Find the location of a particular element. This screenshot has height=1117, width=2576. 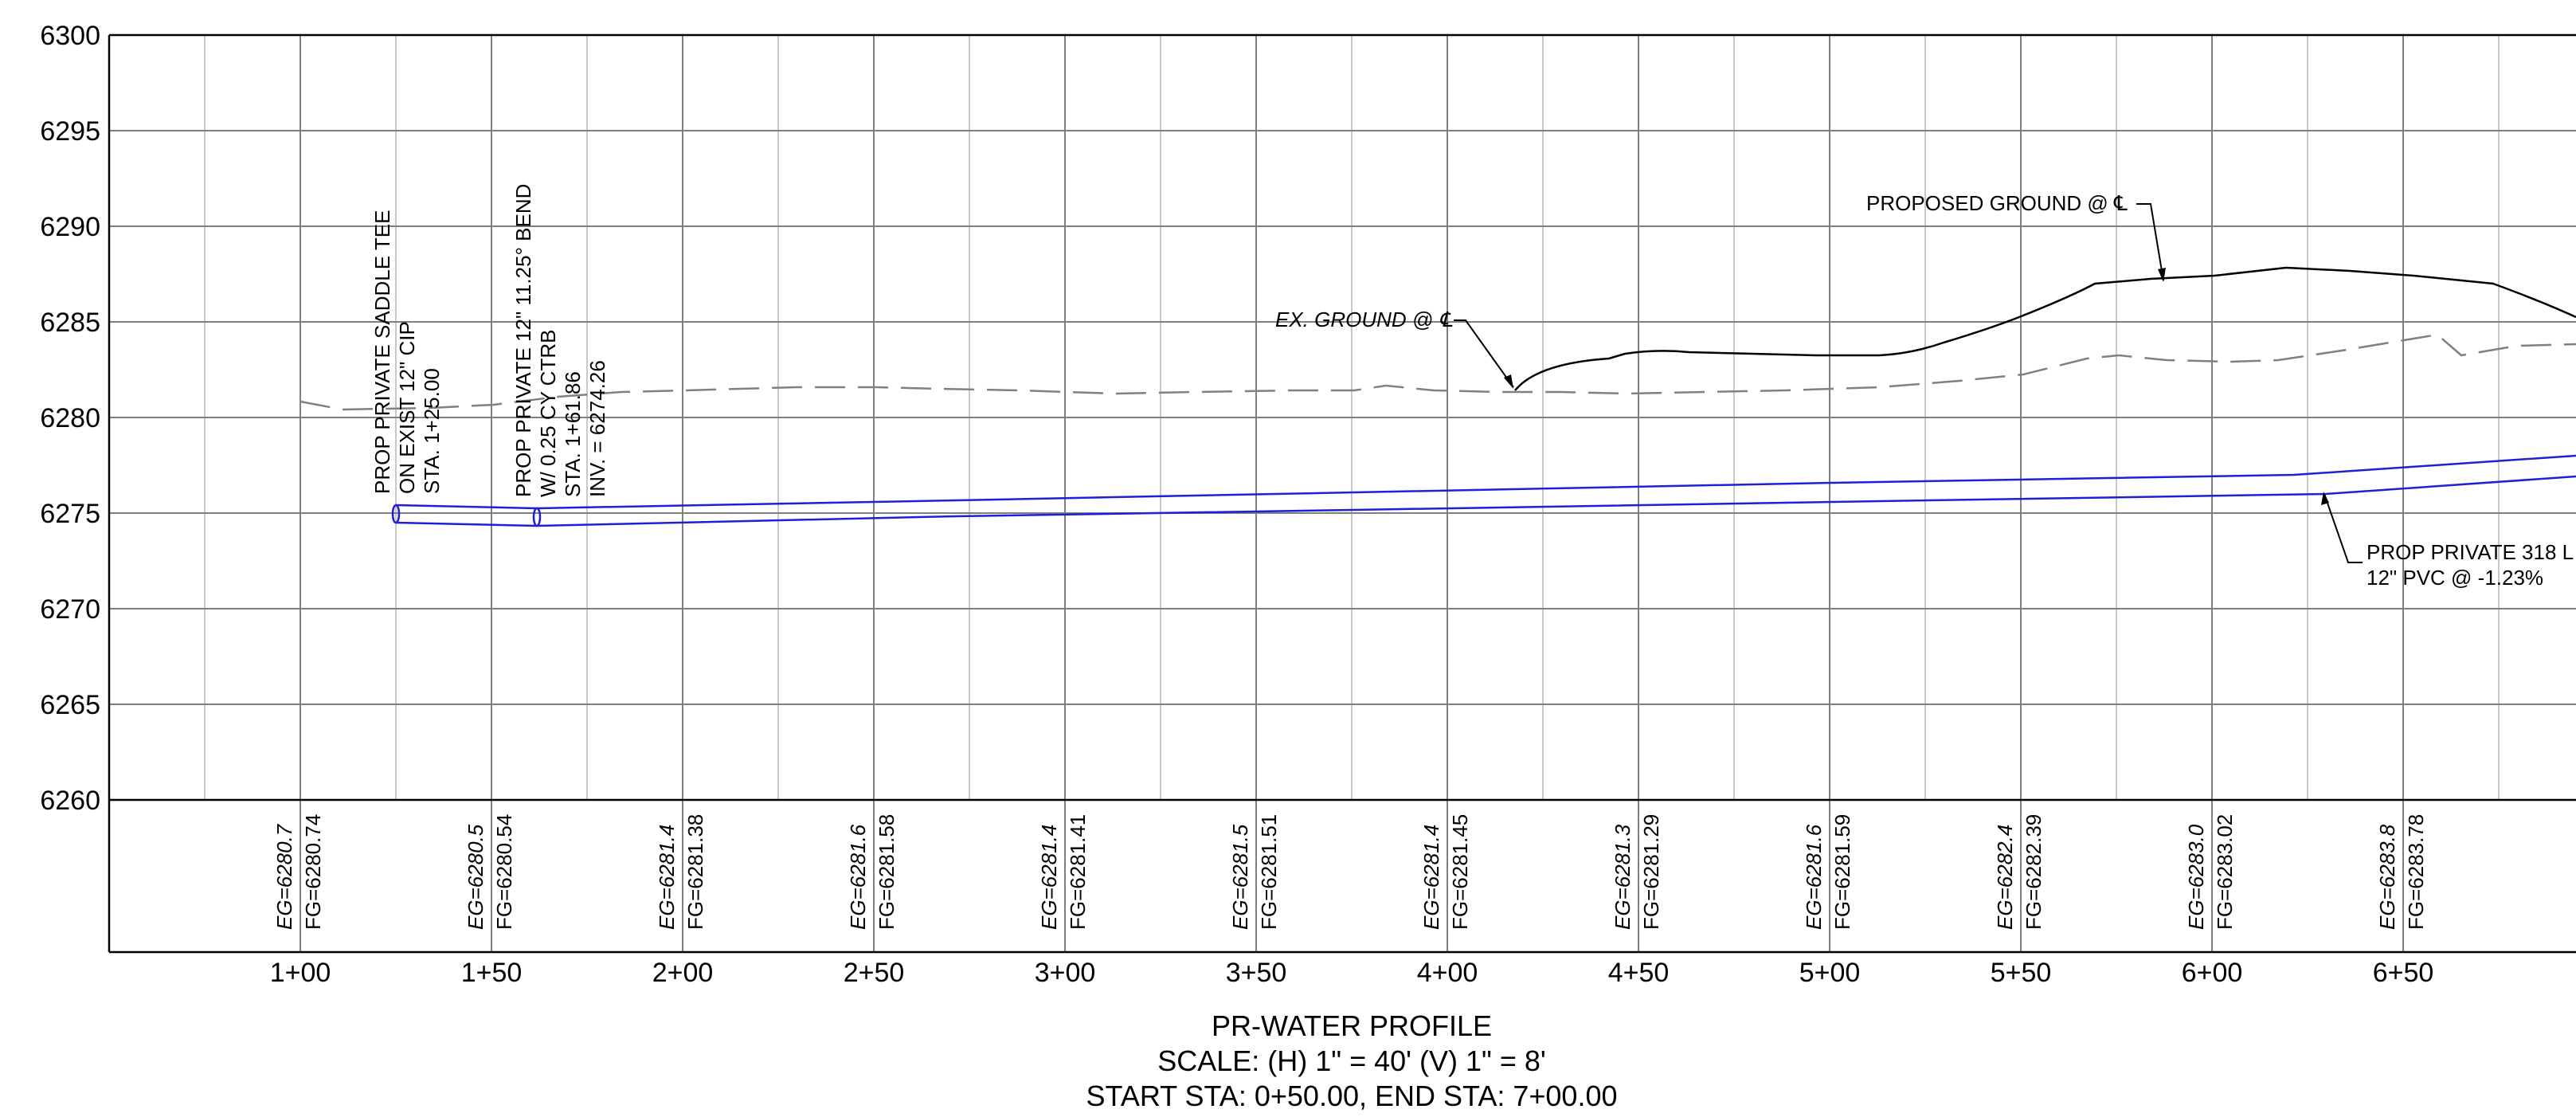

pipe-run-leader is located at coordinates (2343, 528).